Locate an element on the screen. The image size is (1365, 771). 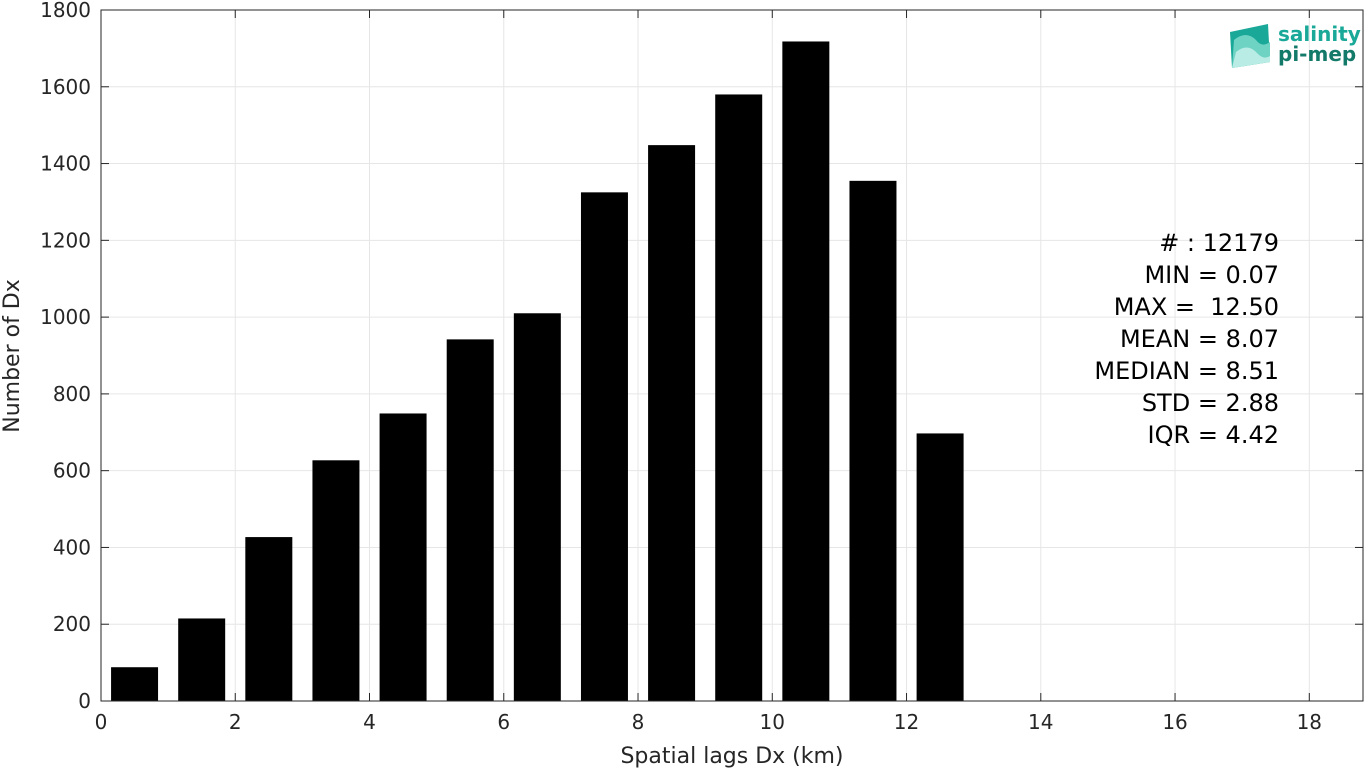
x-tick-label: 6 is located at coordinates (503, 722).